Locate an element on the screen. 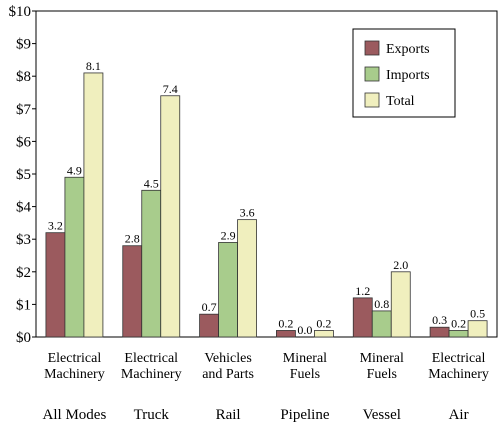  data-label: 0.0 is located at coordinates (304, 330).